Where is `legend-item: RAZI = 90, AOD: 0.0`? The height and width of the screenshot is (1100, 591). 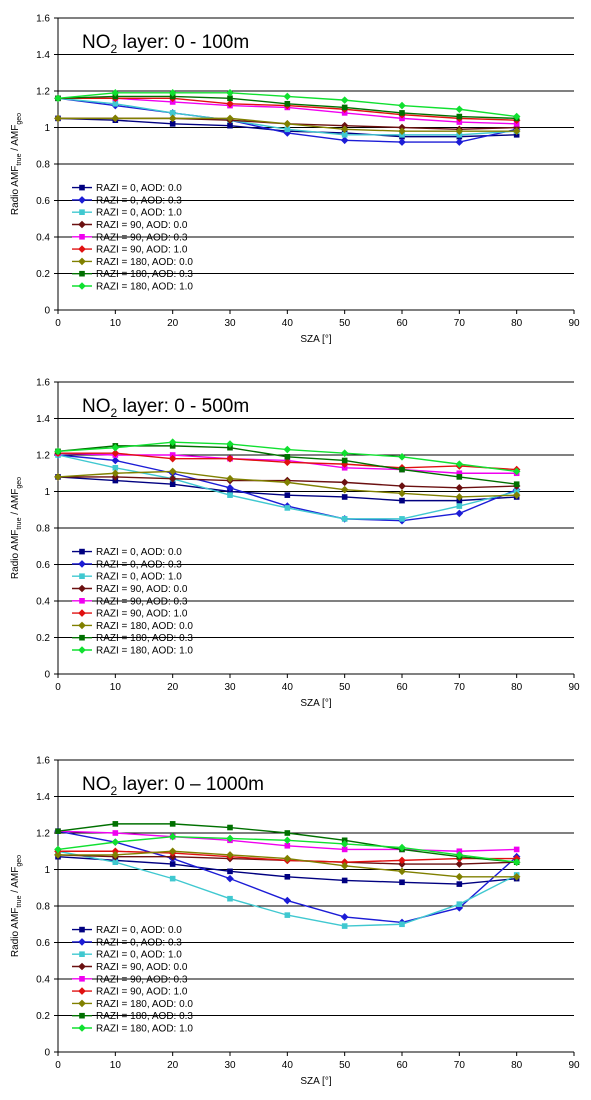 legend-item: RAZI = 90, AOD: 0.0 is located at coordinates (130, 225).